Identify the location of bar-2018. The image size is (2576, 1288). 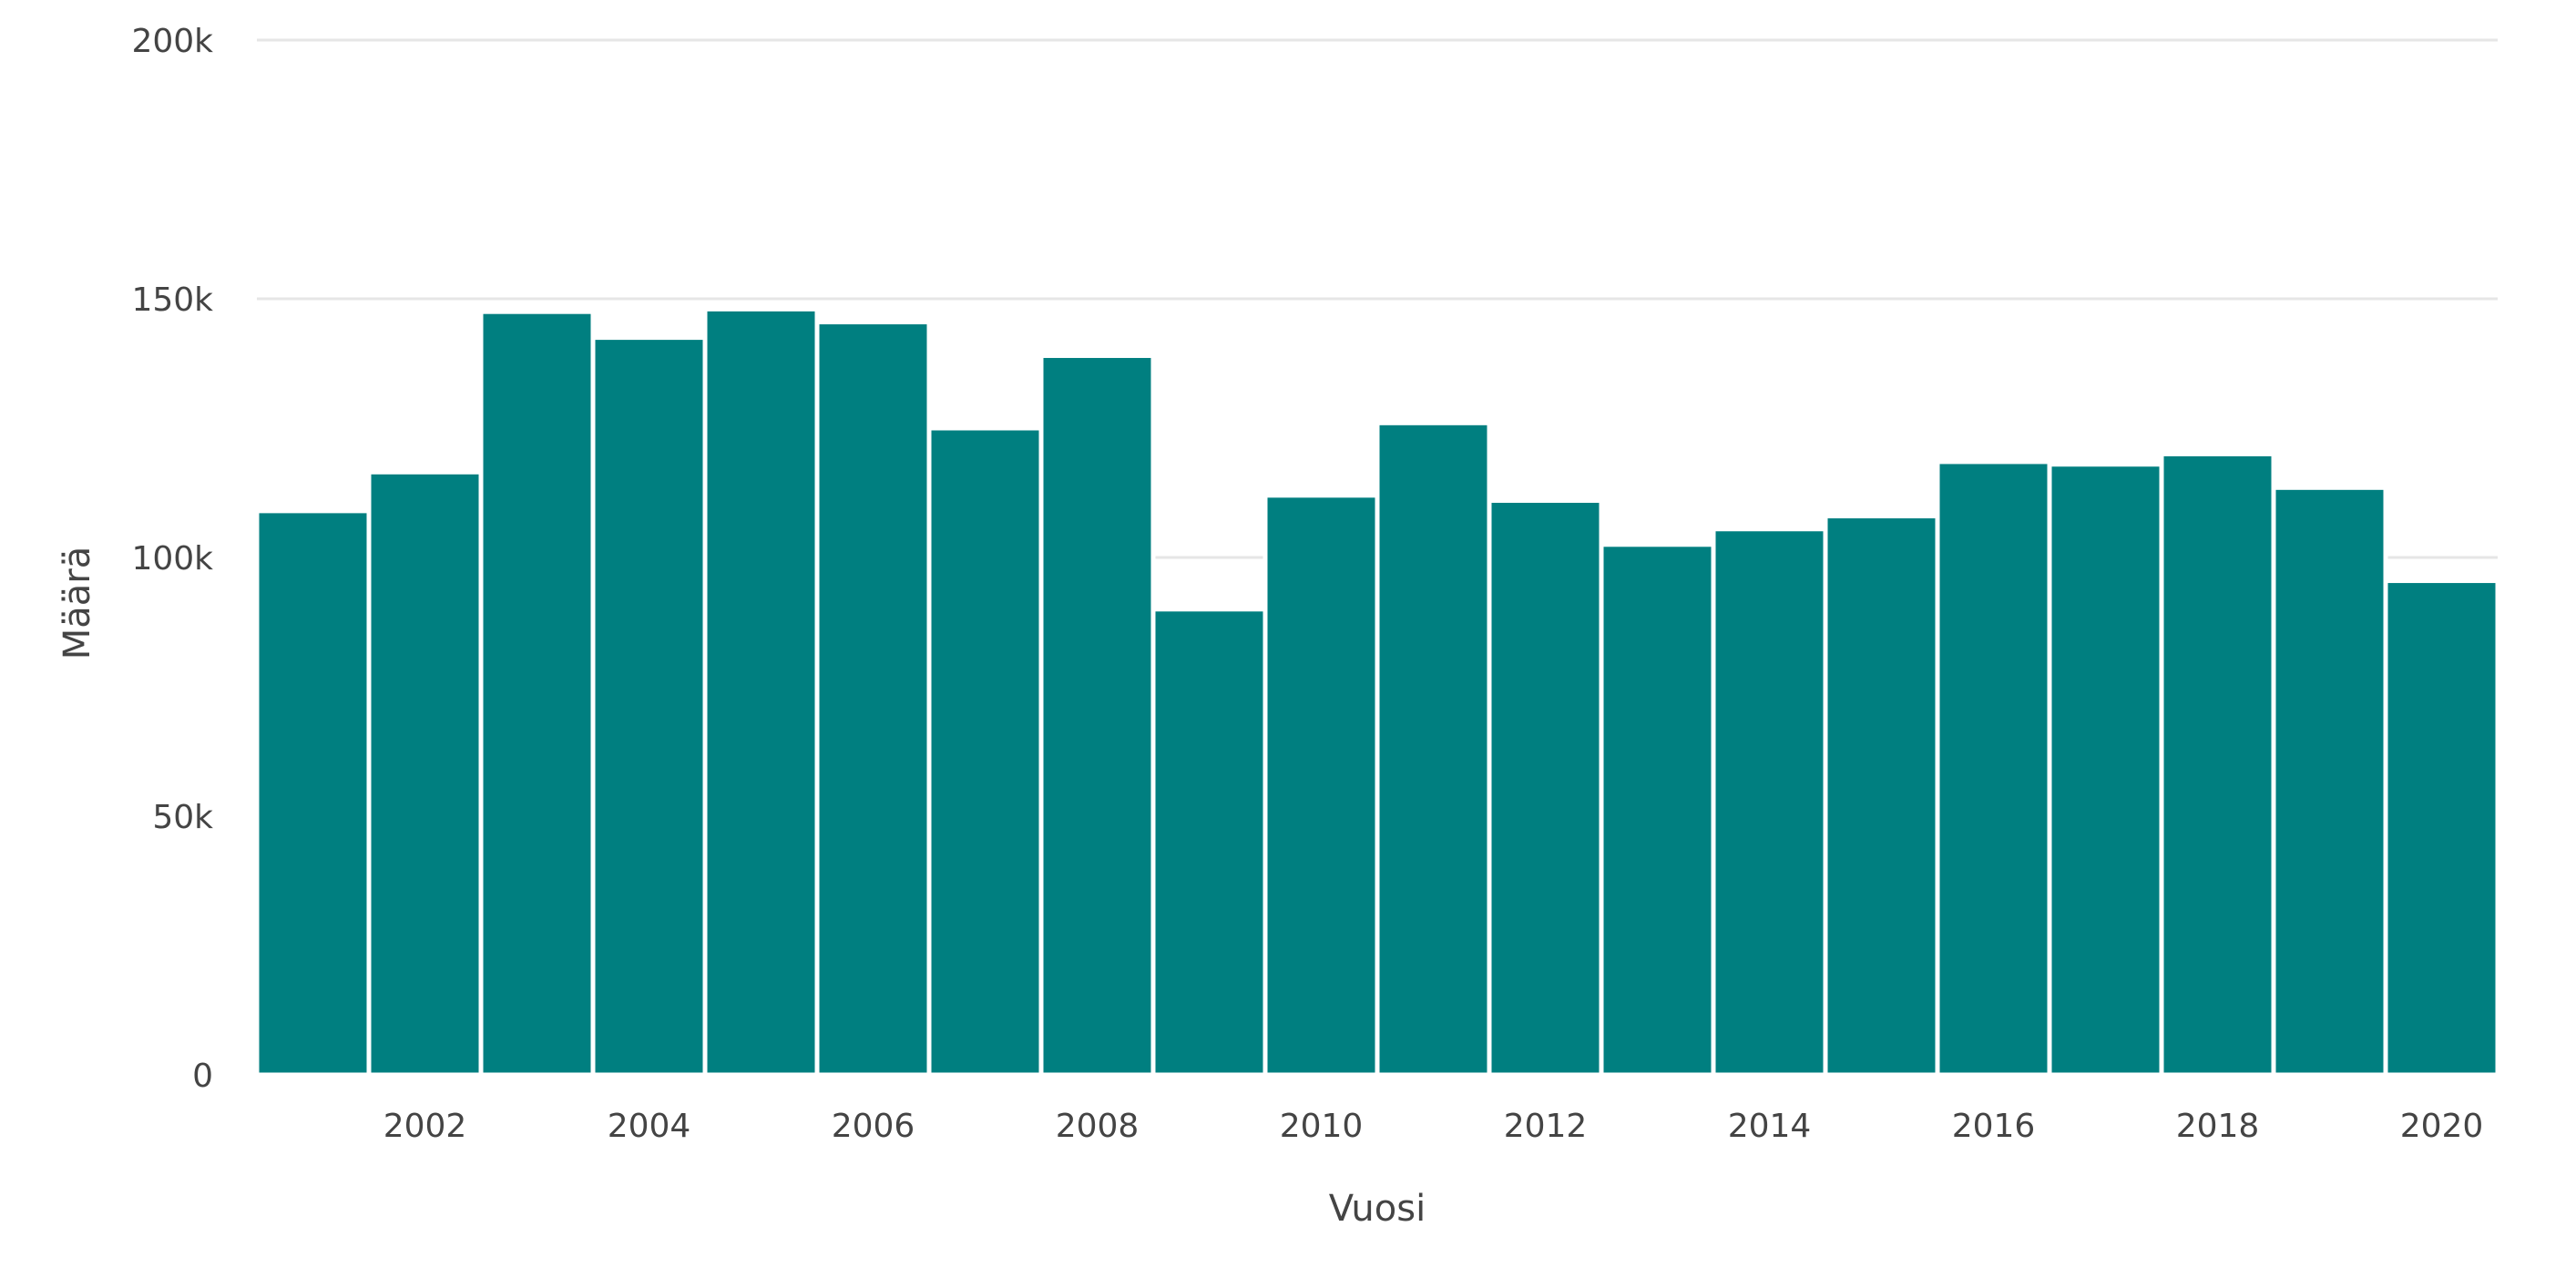
(2217, 764).